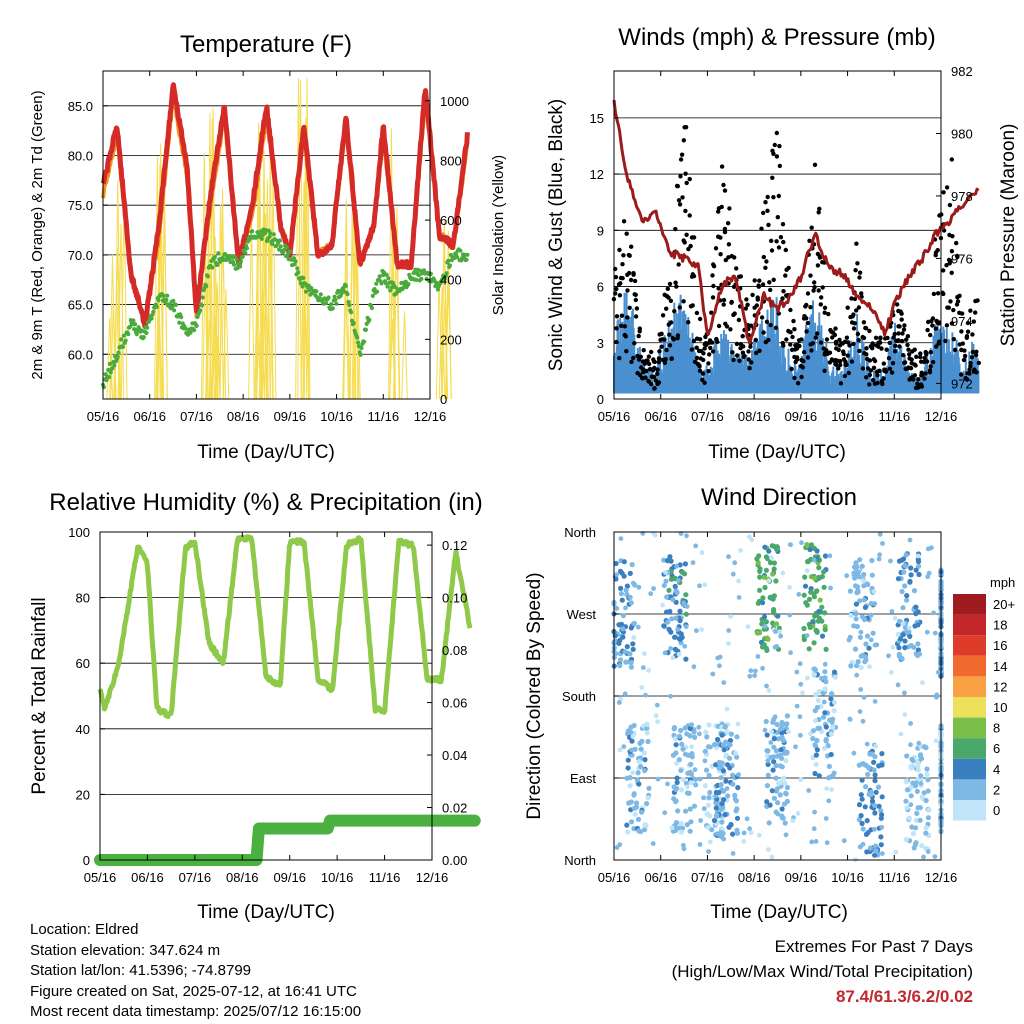 The width and height of the screenshot is (1024, 1024). What do you see at coordinates (582, 614) in the screenshot?
I see `y-tick-label: West` at bounding box center [582, 614].